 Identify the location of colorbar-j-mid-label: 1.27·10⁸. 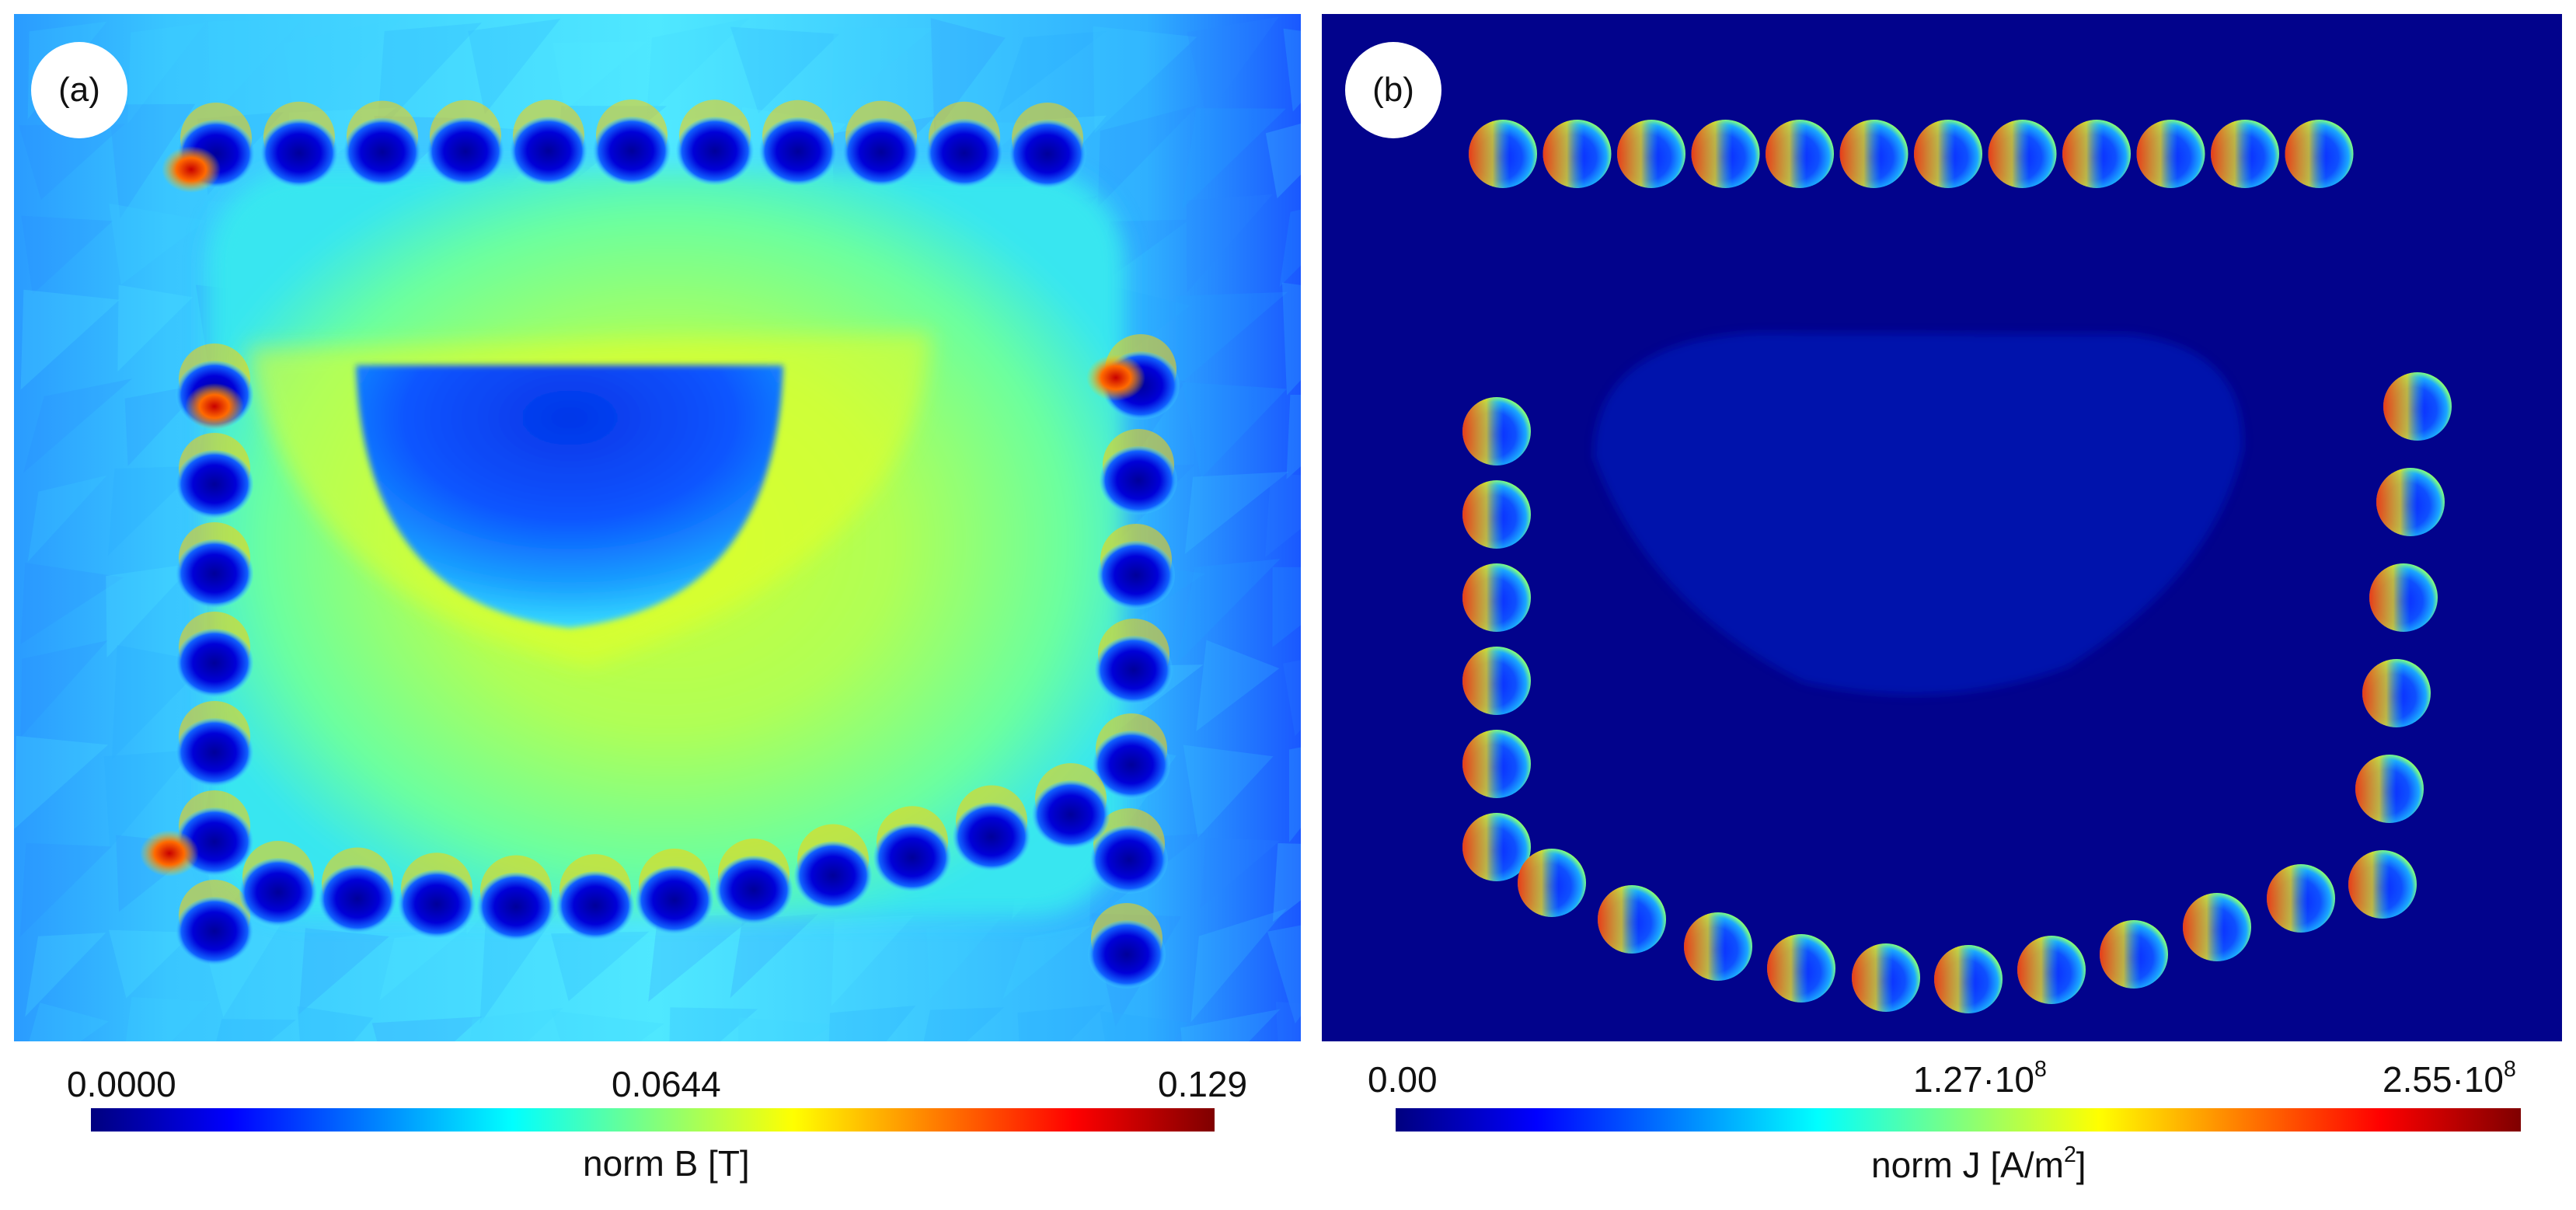
(1980, 1078).